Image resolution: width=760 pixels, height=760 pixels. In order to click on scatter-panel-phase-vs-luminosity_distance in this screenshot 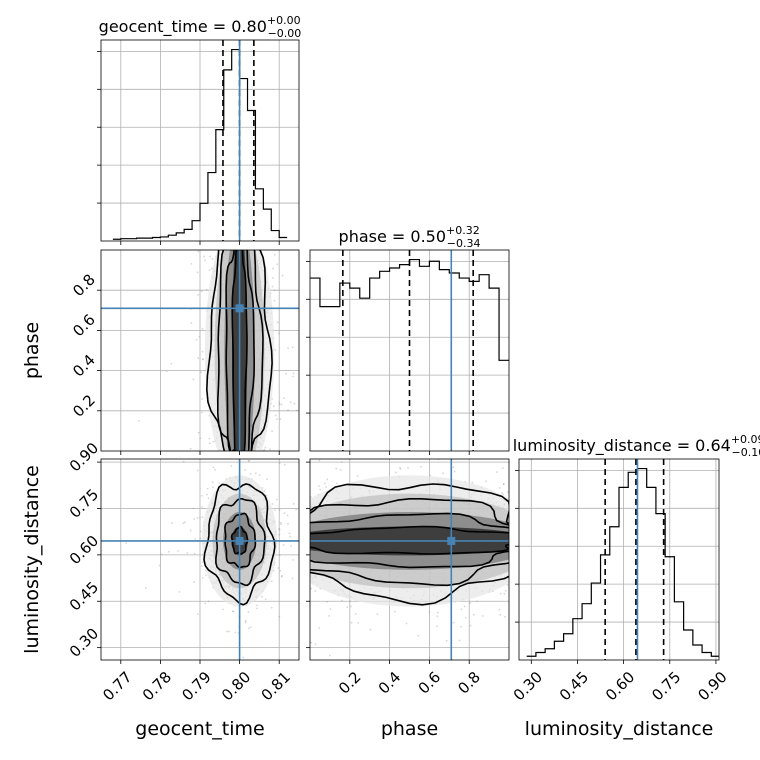, I will do `click(409, 545)`.